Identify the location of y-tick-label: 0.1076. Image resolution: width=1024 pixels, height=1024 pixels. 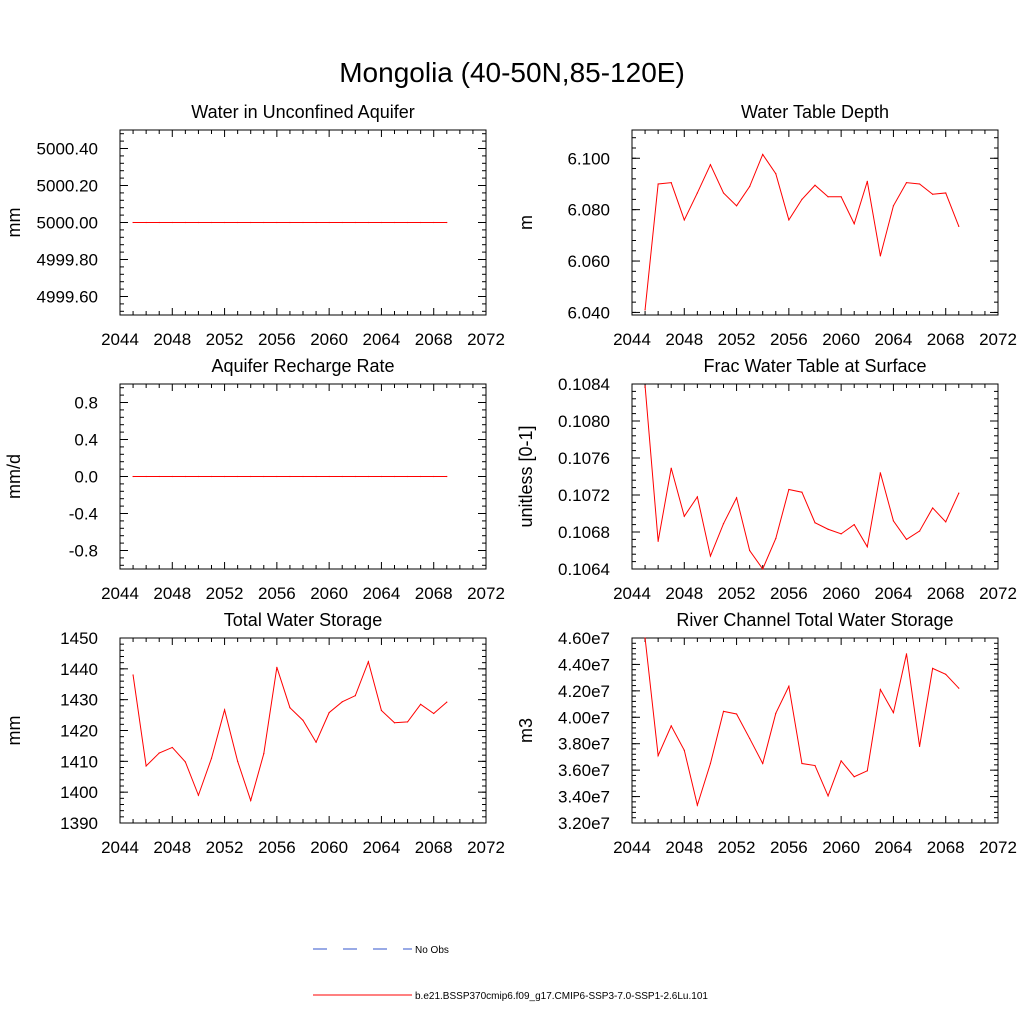
(584, 458).